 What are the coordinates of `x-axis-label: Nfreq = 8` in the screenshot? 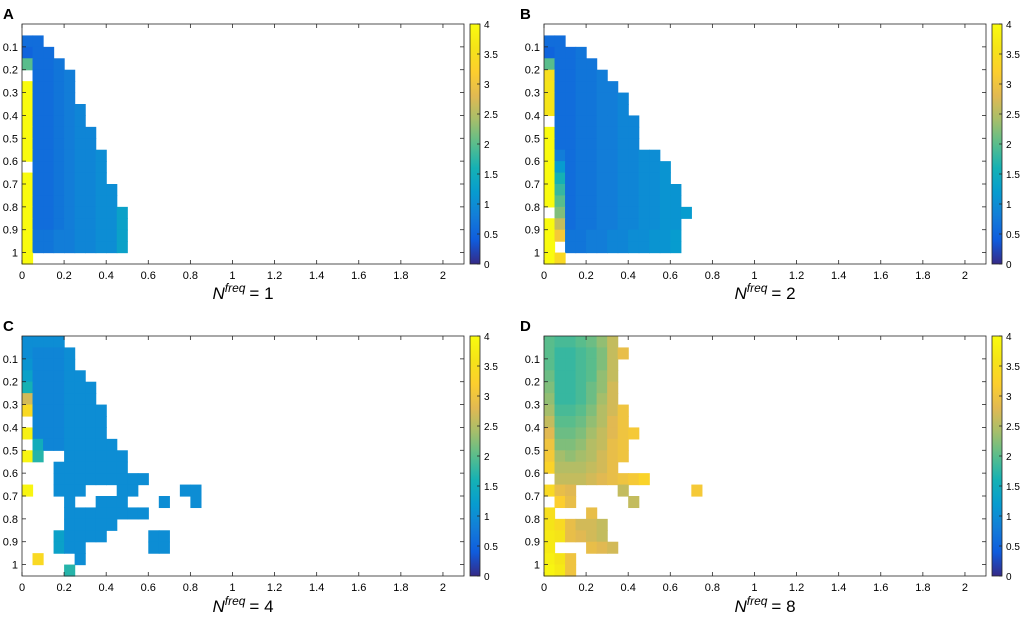 It's located at (764, 605).